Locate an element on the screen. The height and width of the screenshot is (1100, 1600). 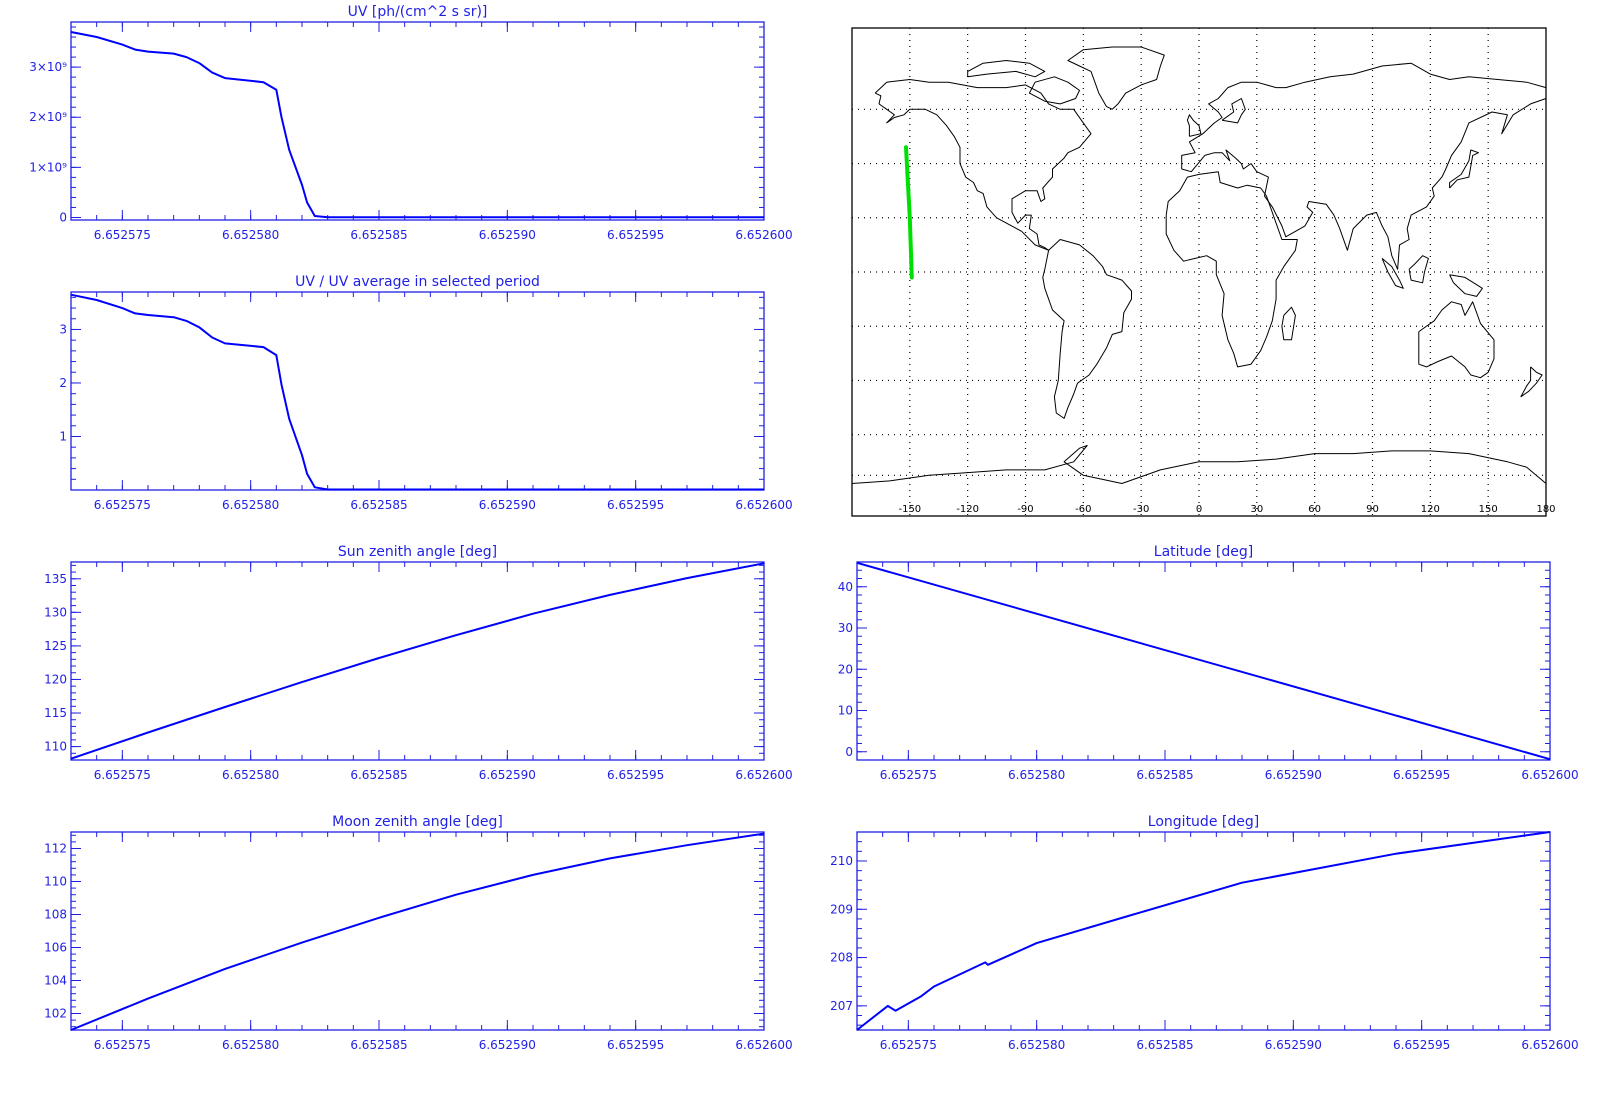
longitude-tick-label: 150 is located at coordinates (1488, 509).